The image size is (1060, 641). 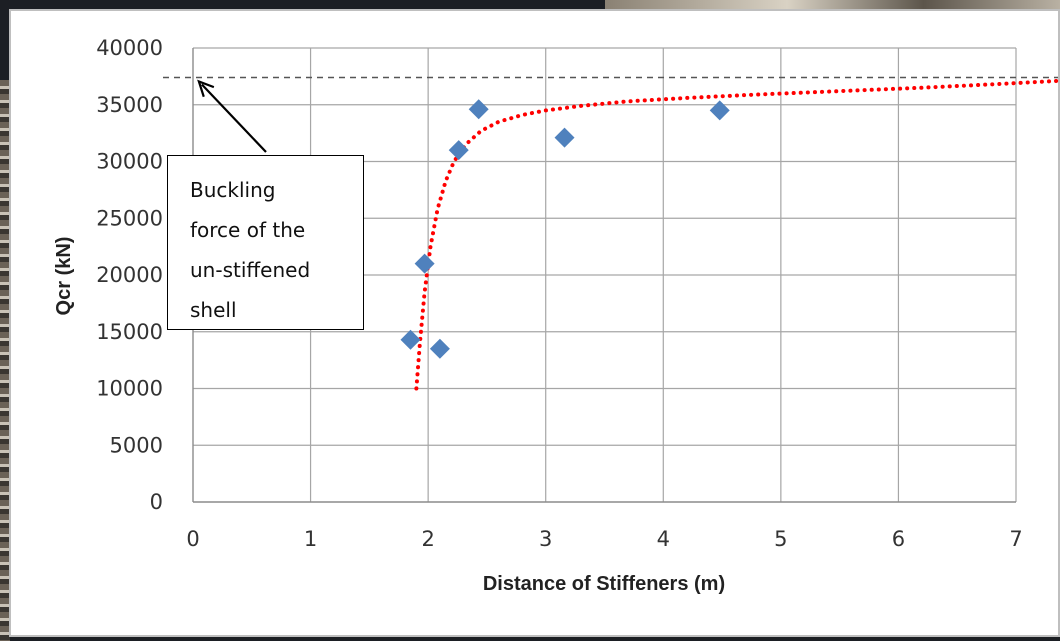 What do you see at coordinates (64, 276) in the screenshot?
I see `y-axis-title: Qcr (kN)` at bounding box center [64, 276].